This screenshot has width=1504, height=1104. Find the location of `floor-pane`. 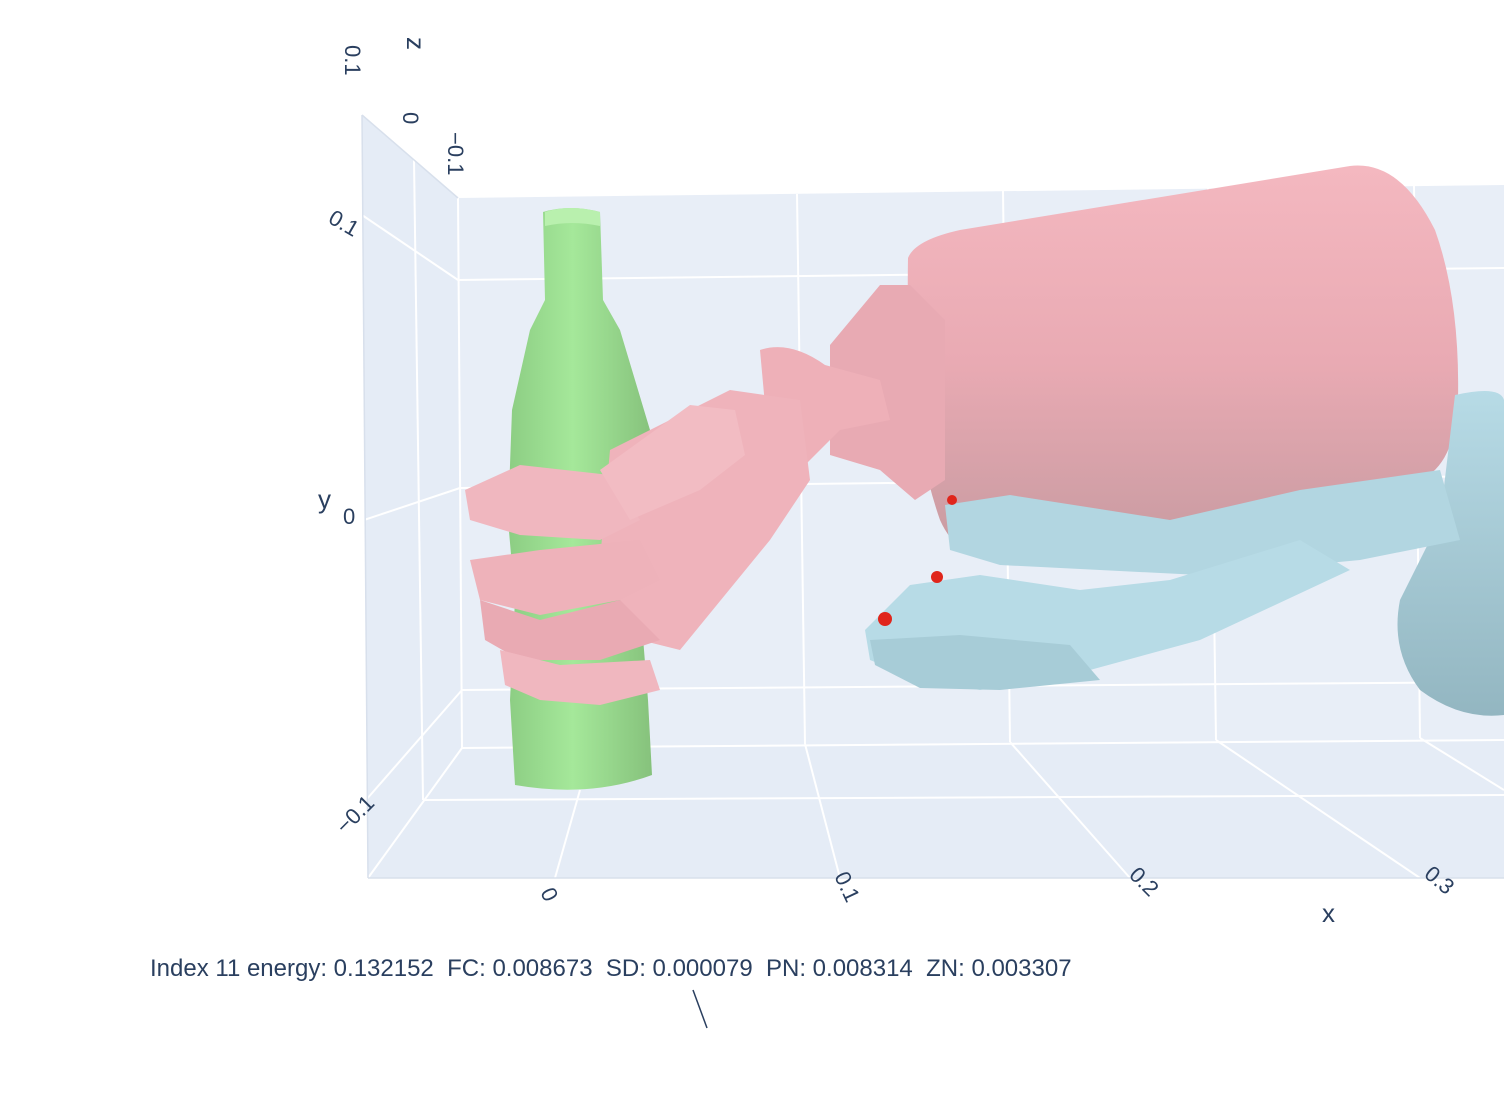

floor-pane is located at coordinates (936, 809).